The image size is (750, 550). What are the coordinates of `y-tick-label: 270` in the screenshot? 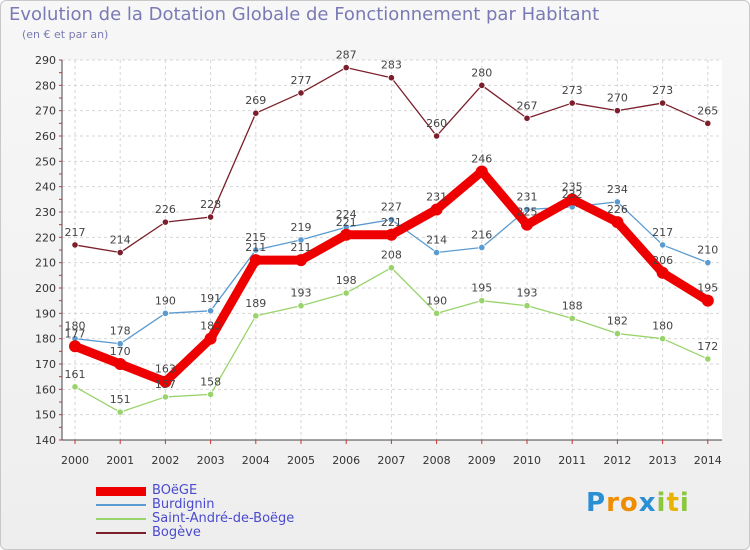 It's located at (45, 111).